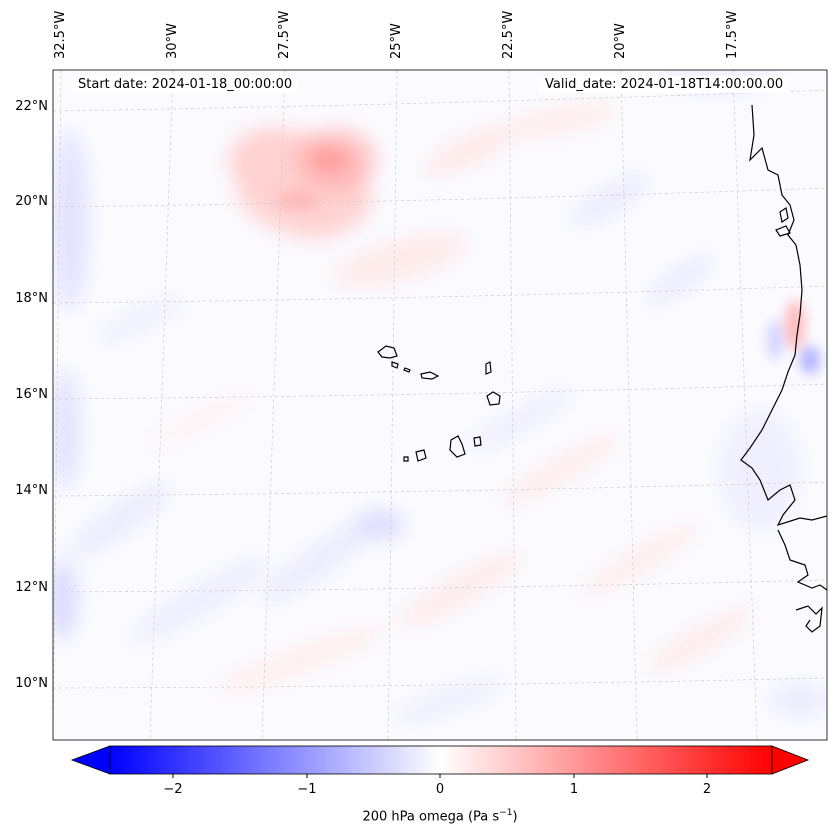  What do you see at coordinates (307, 789) in the screenshot?
I see `colorbar-tick-label: −1` at bounding box center [307, 789].